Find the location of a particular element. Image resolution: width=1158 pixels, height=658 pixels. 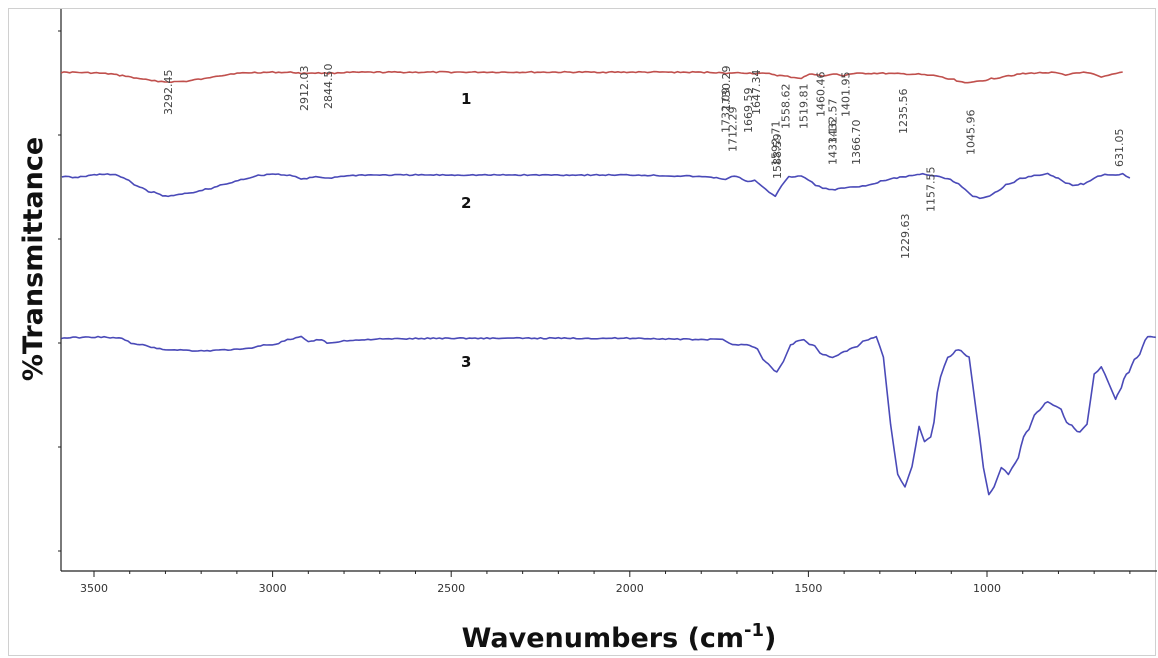

curve-numbers: 1 2 3 is located at coordinates (466, 230).